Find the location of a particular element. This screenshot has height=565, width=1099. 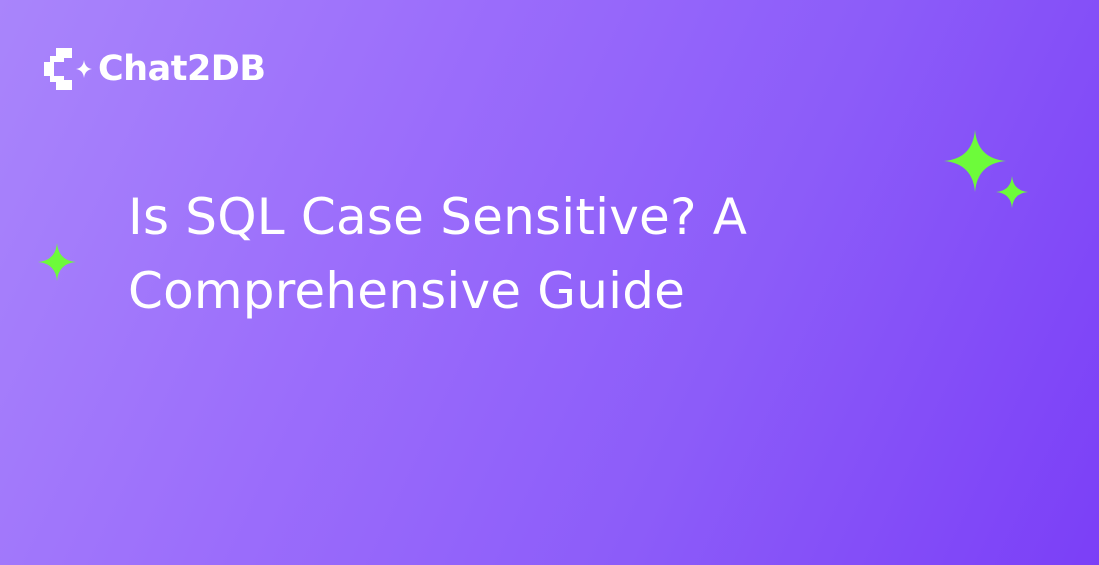

brand-logo: Chat2DB is located at coordinates (154, 69).